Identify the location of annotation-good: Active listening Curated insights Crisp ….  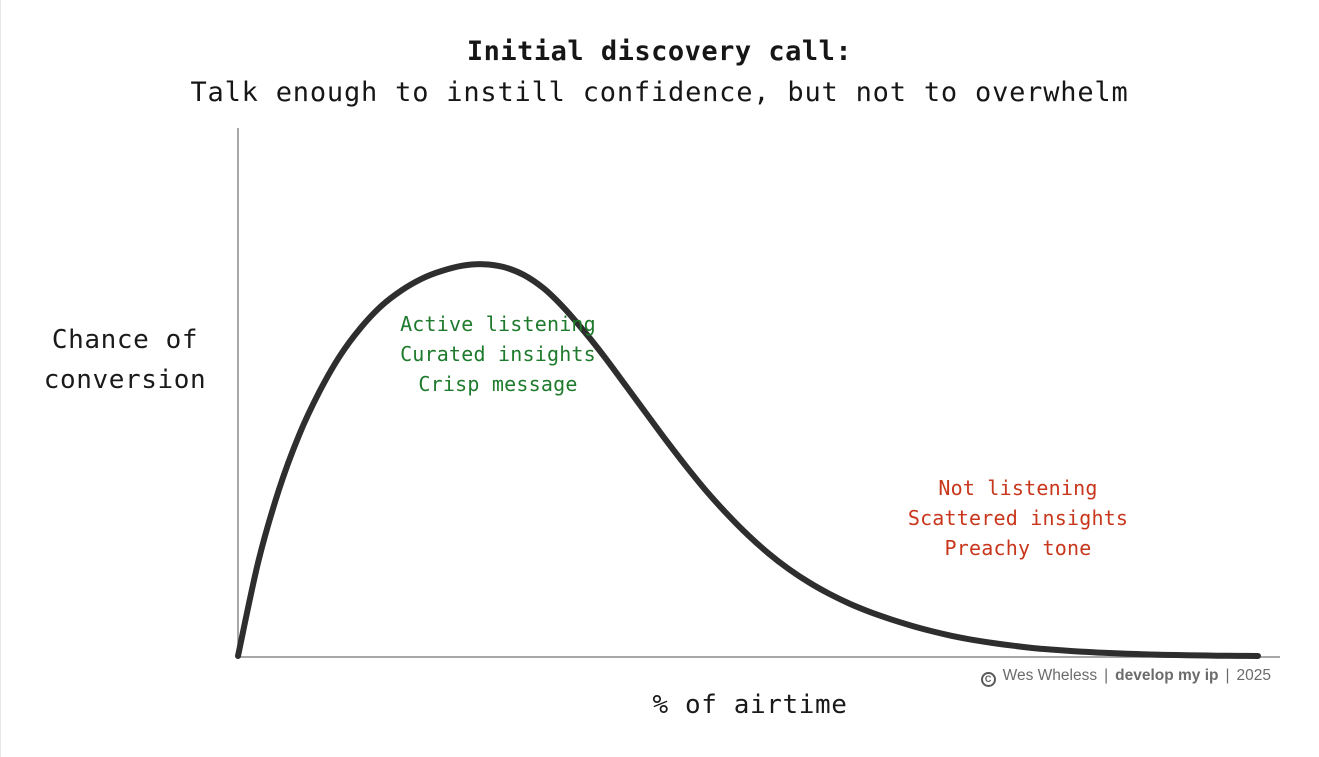
(498, 354).